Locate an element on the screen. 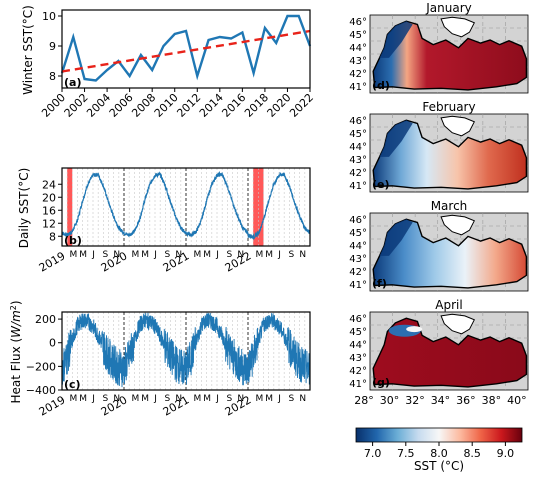  panel-b-label: (b) is located at coordinates (73, 240).